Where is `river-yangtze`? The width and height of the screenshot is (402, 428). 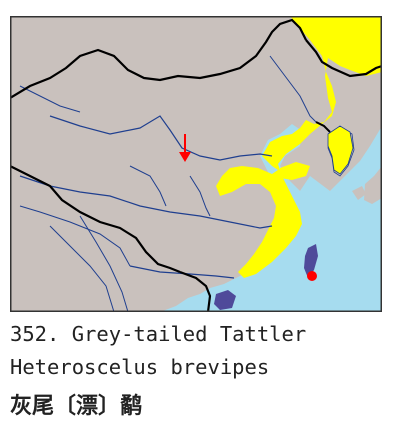 river-yangtze is located at coordinates (146, 202).